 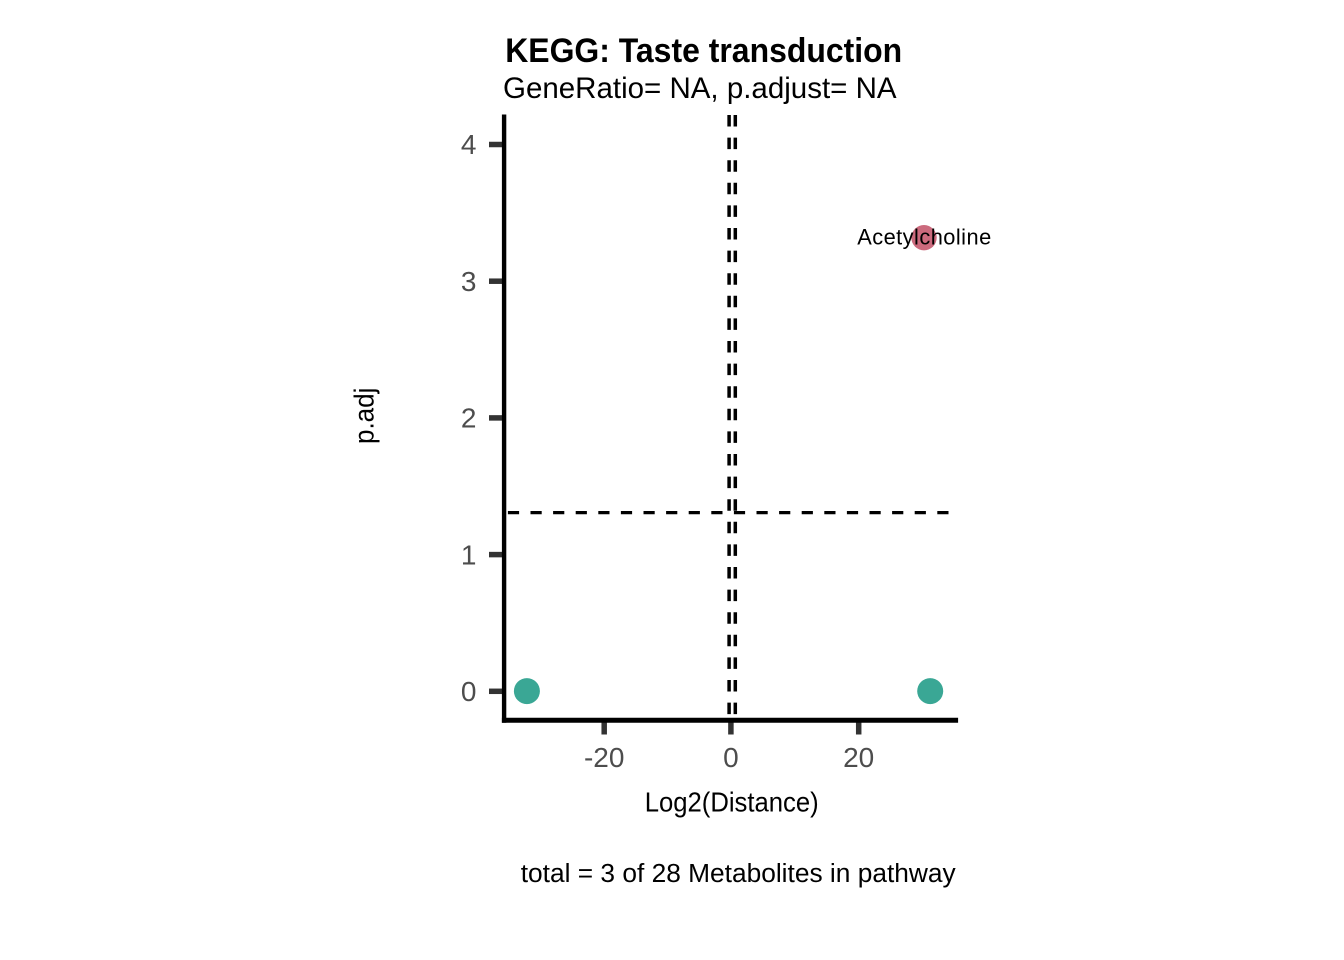 What do you see at coordinates (703, 51) in the screenshot?
I see `svg-text: KEGG: Taste transduction` at bounding box center [703, 51].